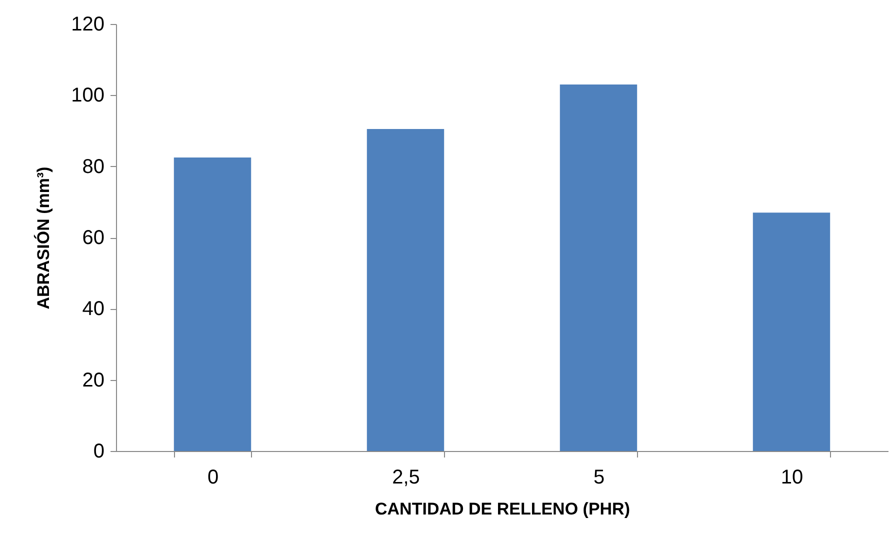 The height and width of the screenshot is (533, 893). Describe the element at coordinates (93, 238) in the screenshot. I see `y-tick-label: 60` at that location.